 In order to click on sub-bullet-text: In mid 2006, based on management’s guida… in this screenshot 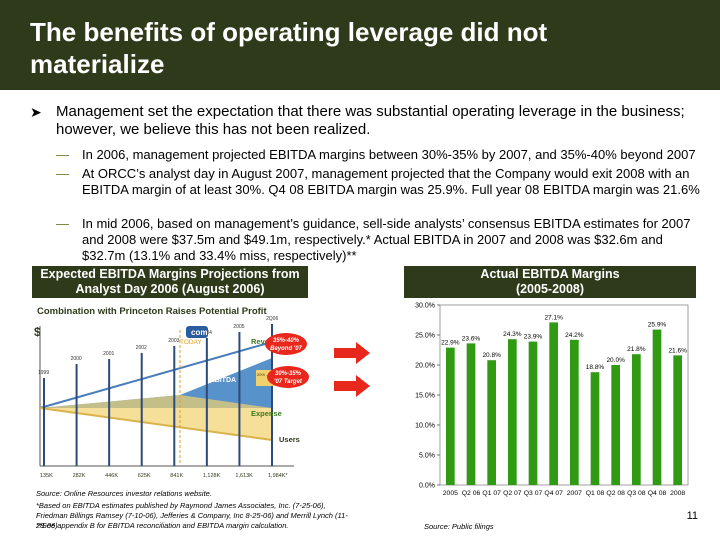, I will do `click(386, 239)`.